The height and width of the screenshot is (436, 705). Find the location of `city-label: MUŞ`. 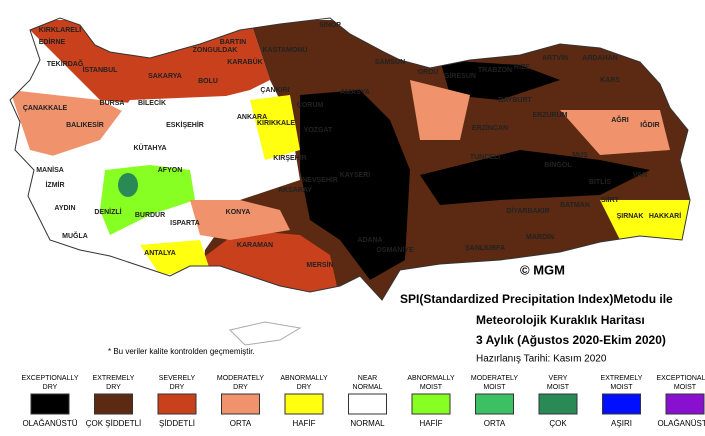

city-label: MUŞ is located at coordinates (580, 155).